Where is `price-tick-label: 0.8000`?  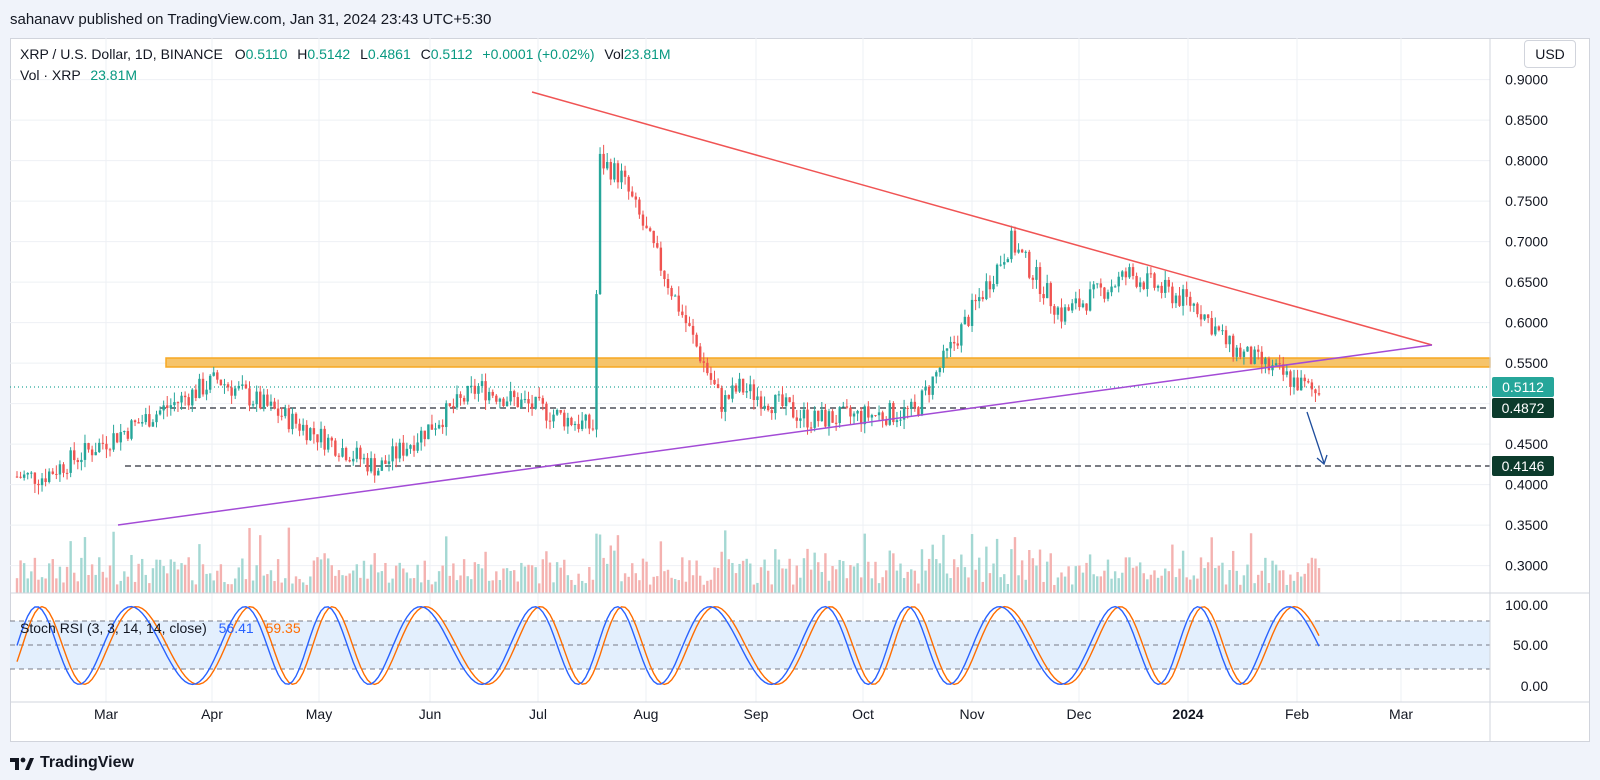
price-tick-label: 0.8000 is located at coordinates (1526, 161).